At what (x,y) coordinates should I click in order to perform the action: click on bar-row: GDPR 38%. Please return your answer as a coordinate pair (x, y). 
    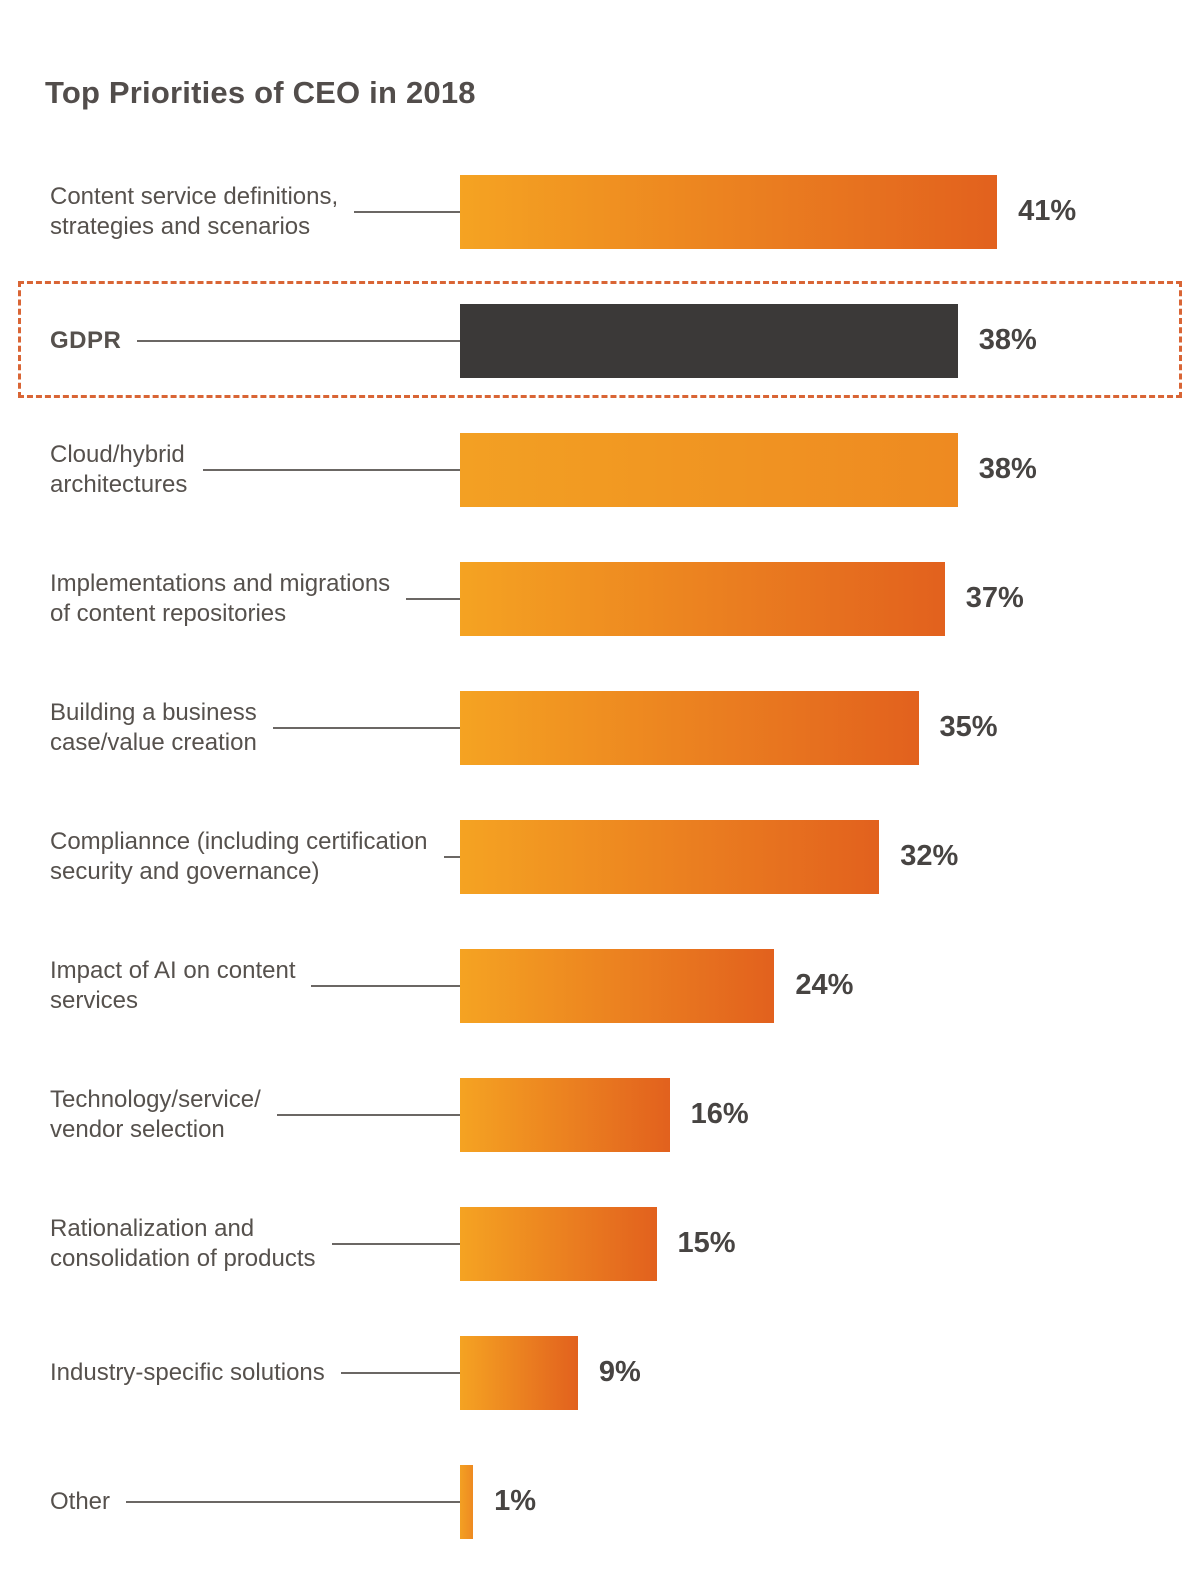
    Looking at the image, I should click on (600, 340).